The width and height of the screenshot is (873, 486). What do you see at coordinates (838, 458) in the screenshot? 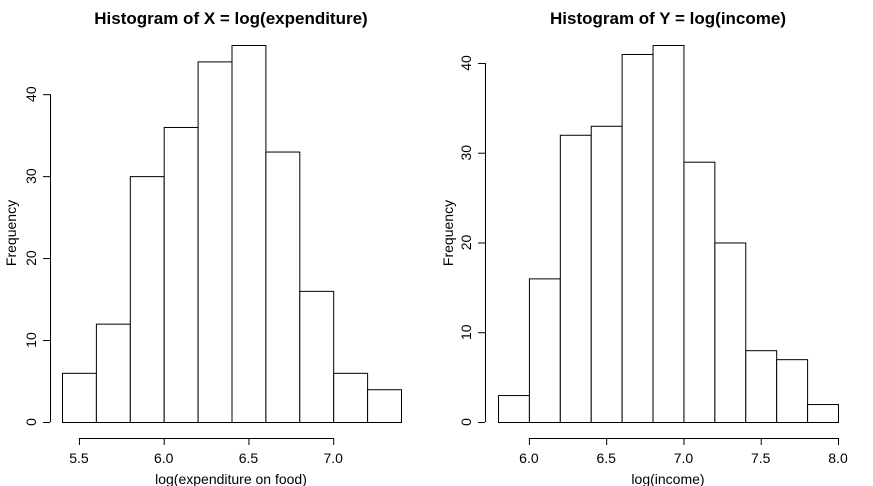
I see `x-tick-label: 8.0` at bounding box center [838, 458].